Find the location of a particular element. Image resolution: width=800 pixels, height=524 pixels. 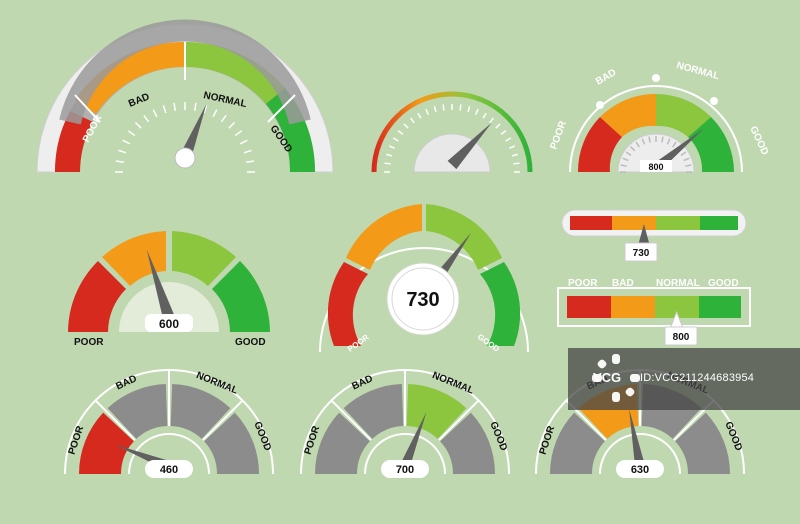

gauge-7: POOR BAD NORMAL GOOD 800 is located at coordinates (654, 312).